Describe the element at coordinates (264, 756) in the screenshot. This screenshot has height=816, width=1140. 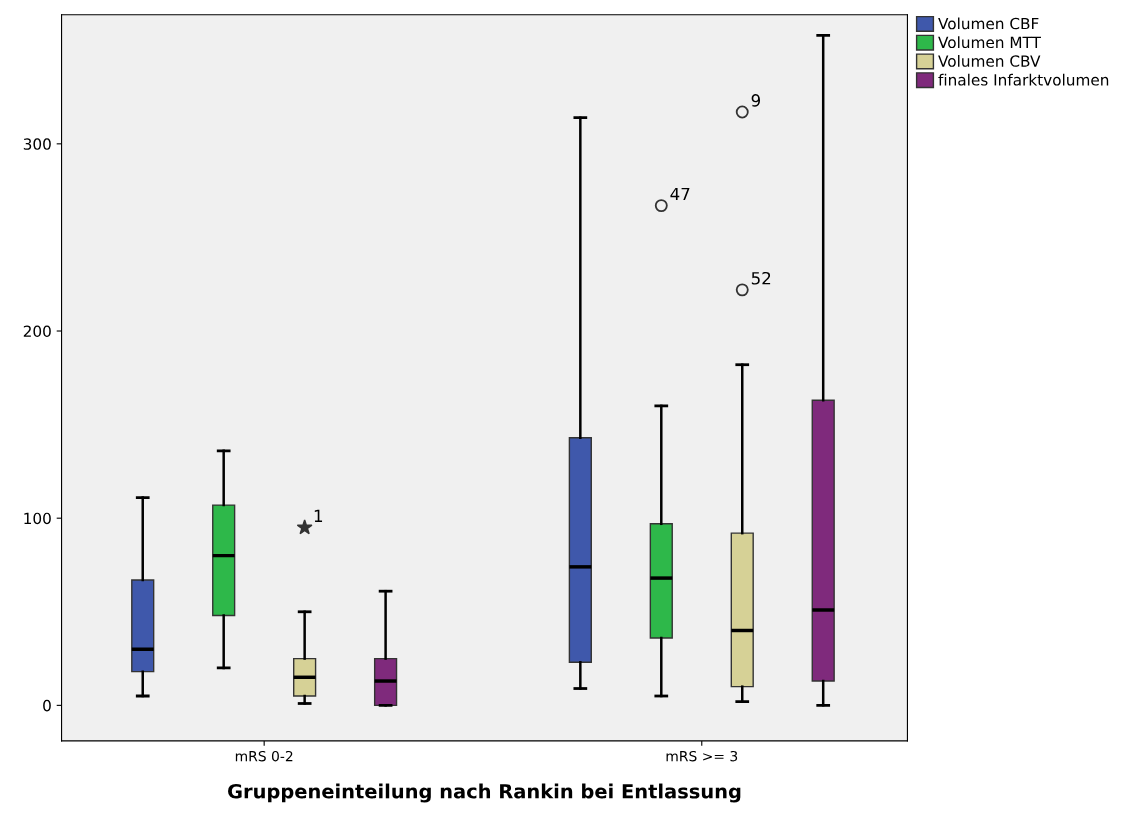
I see `x-tick-label: mRS 0-2` at that location.